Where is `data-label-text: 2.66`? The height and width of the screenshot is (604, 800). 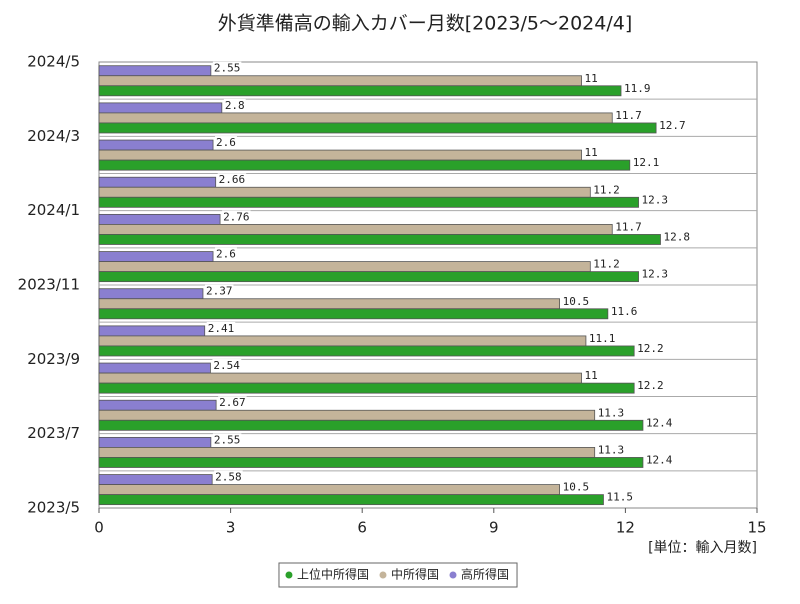 data-label-text: 2.66 is located at coordinates (232, 179).